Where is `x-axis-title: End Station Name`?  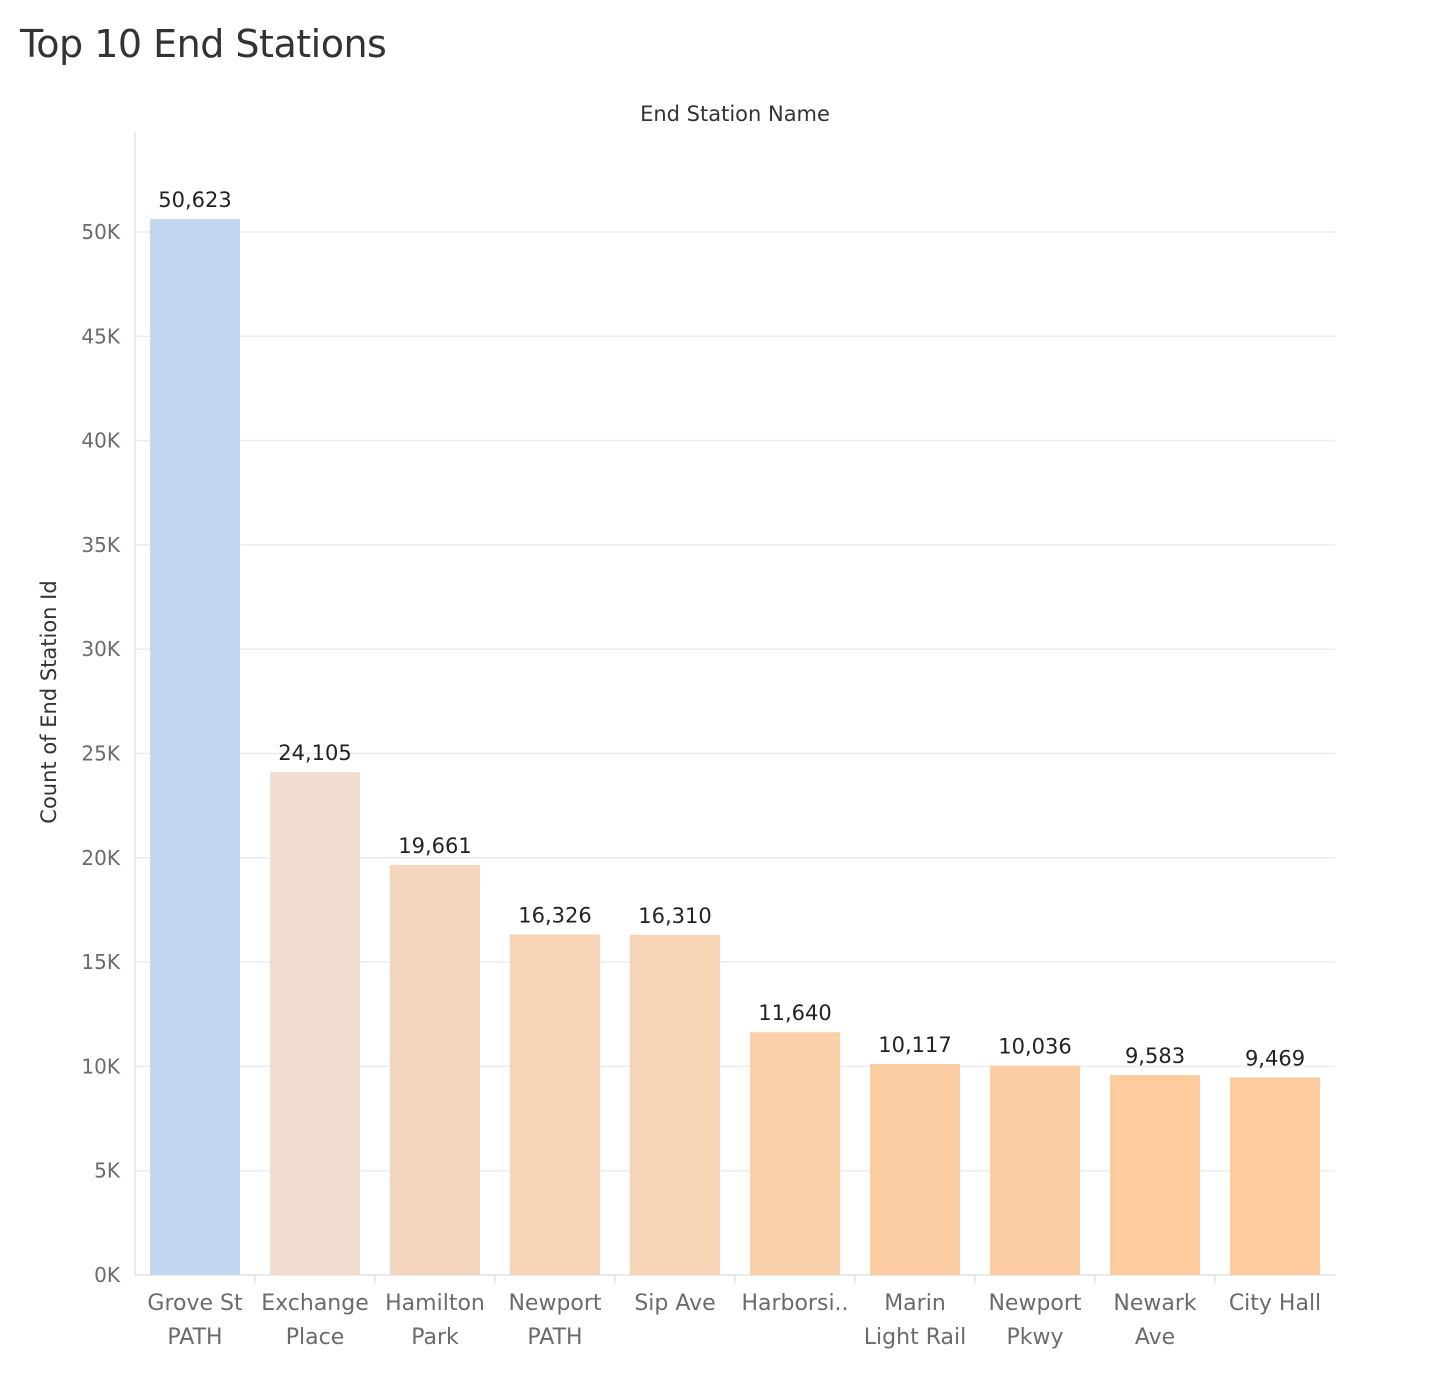
x-axis-title: End Station Name is located at coordinates (735, 114).